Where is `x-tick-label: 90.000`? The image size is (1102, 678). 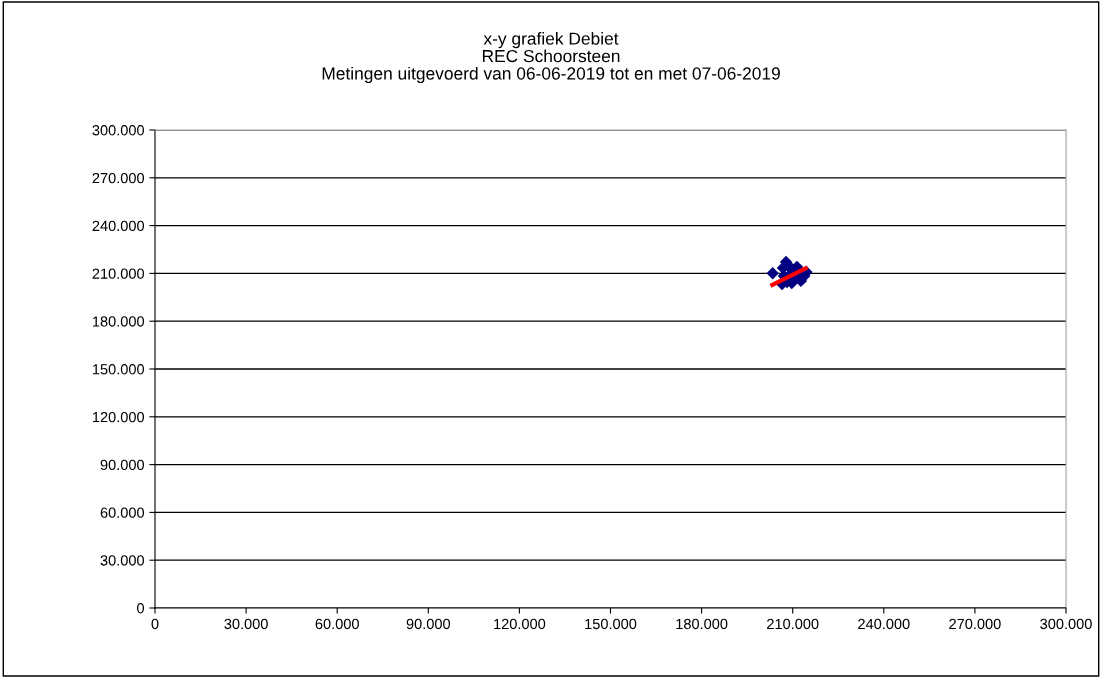 x-tick-label: 90.000 is located at coordinates (428, 624).